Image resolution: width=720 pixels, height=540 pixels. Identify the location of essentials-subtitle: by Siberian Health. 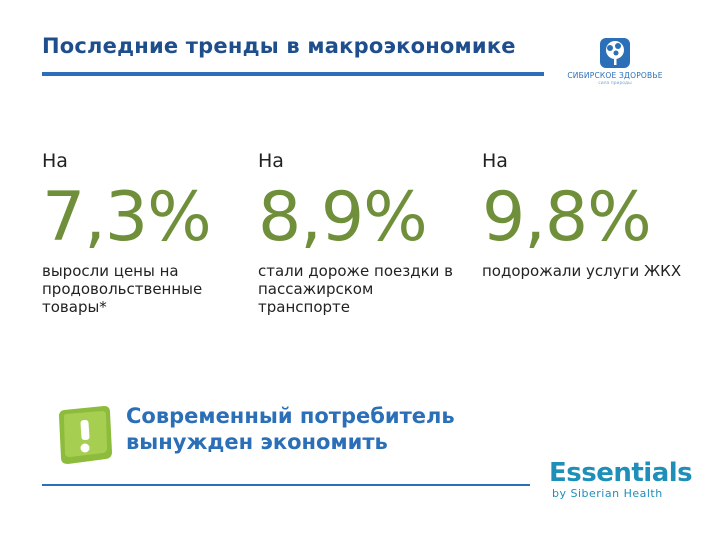
(607, 493).